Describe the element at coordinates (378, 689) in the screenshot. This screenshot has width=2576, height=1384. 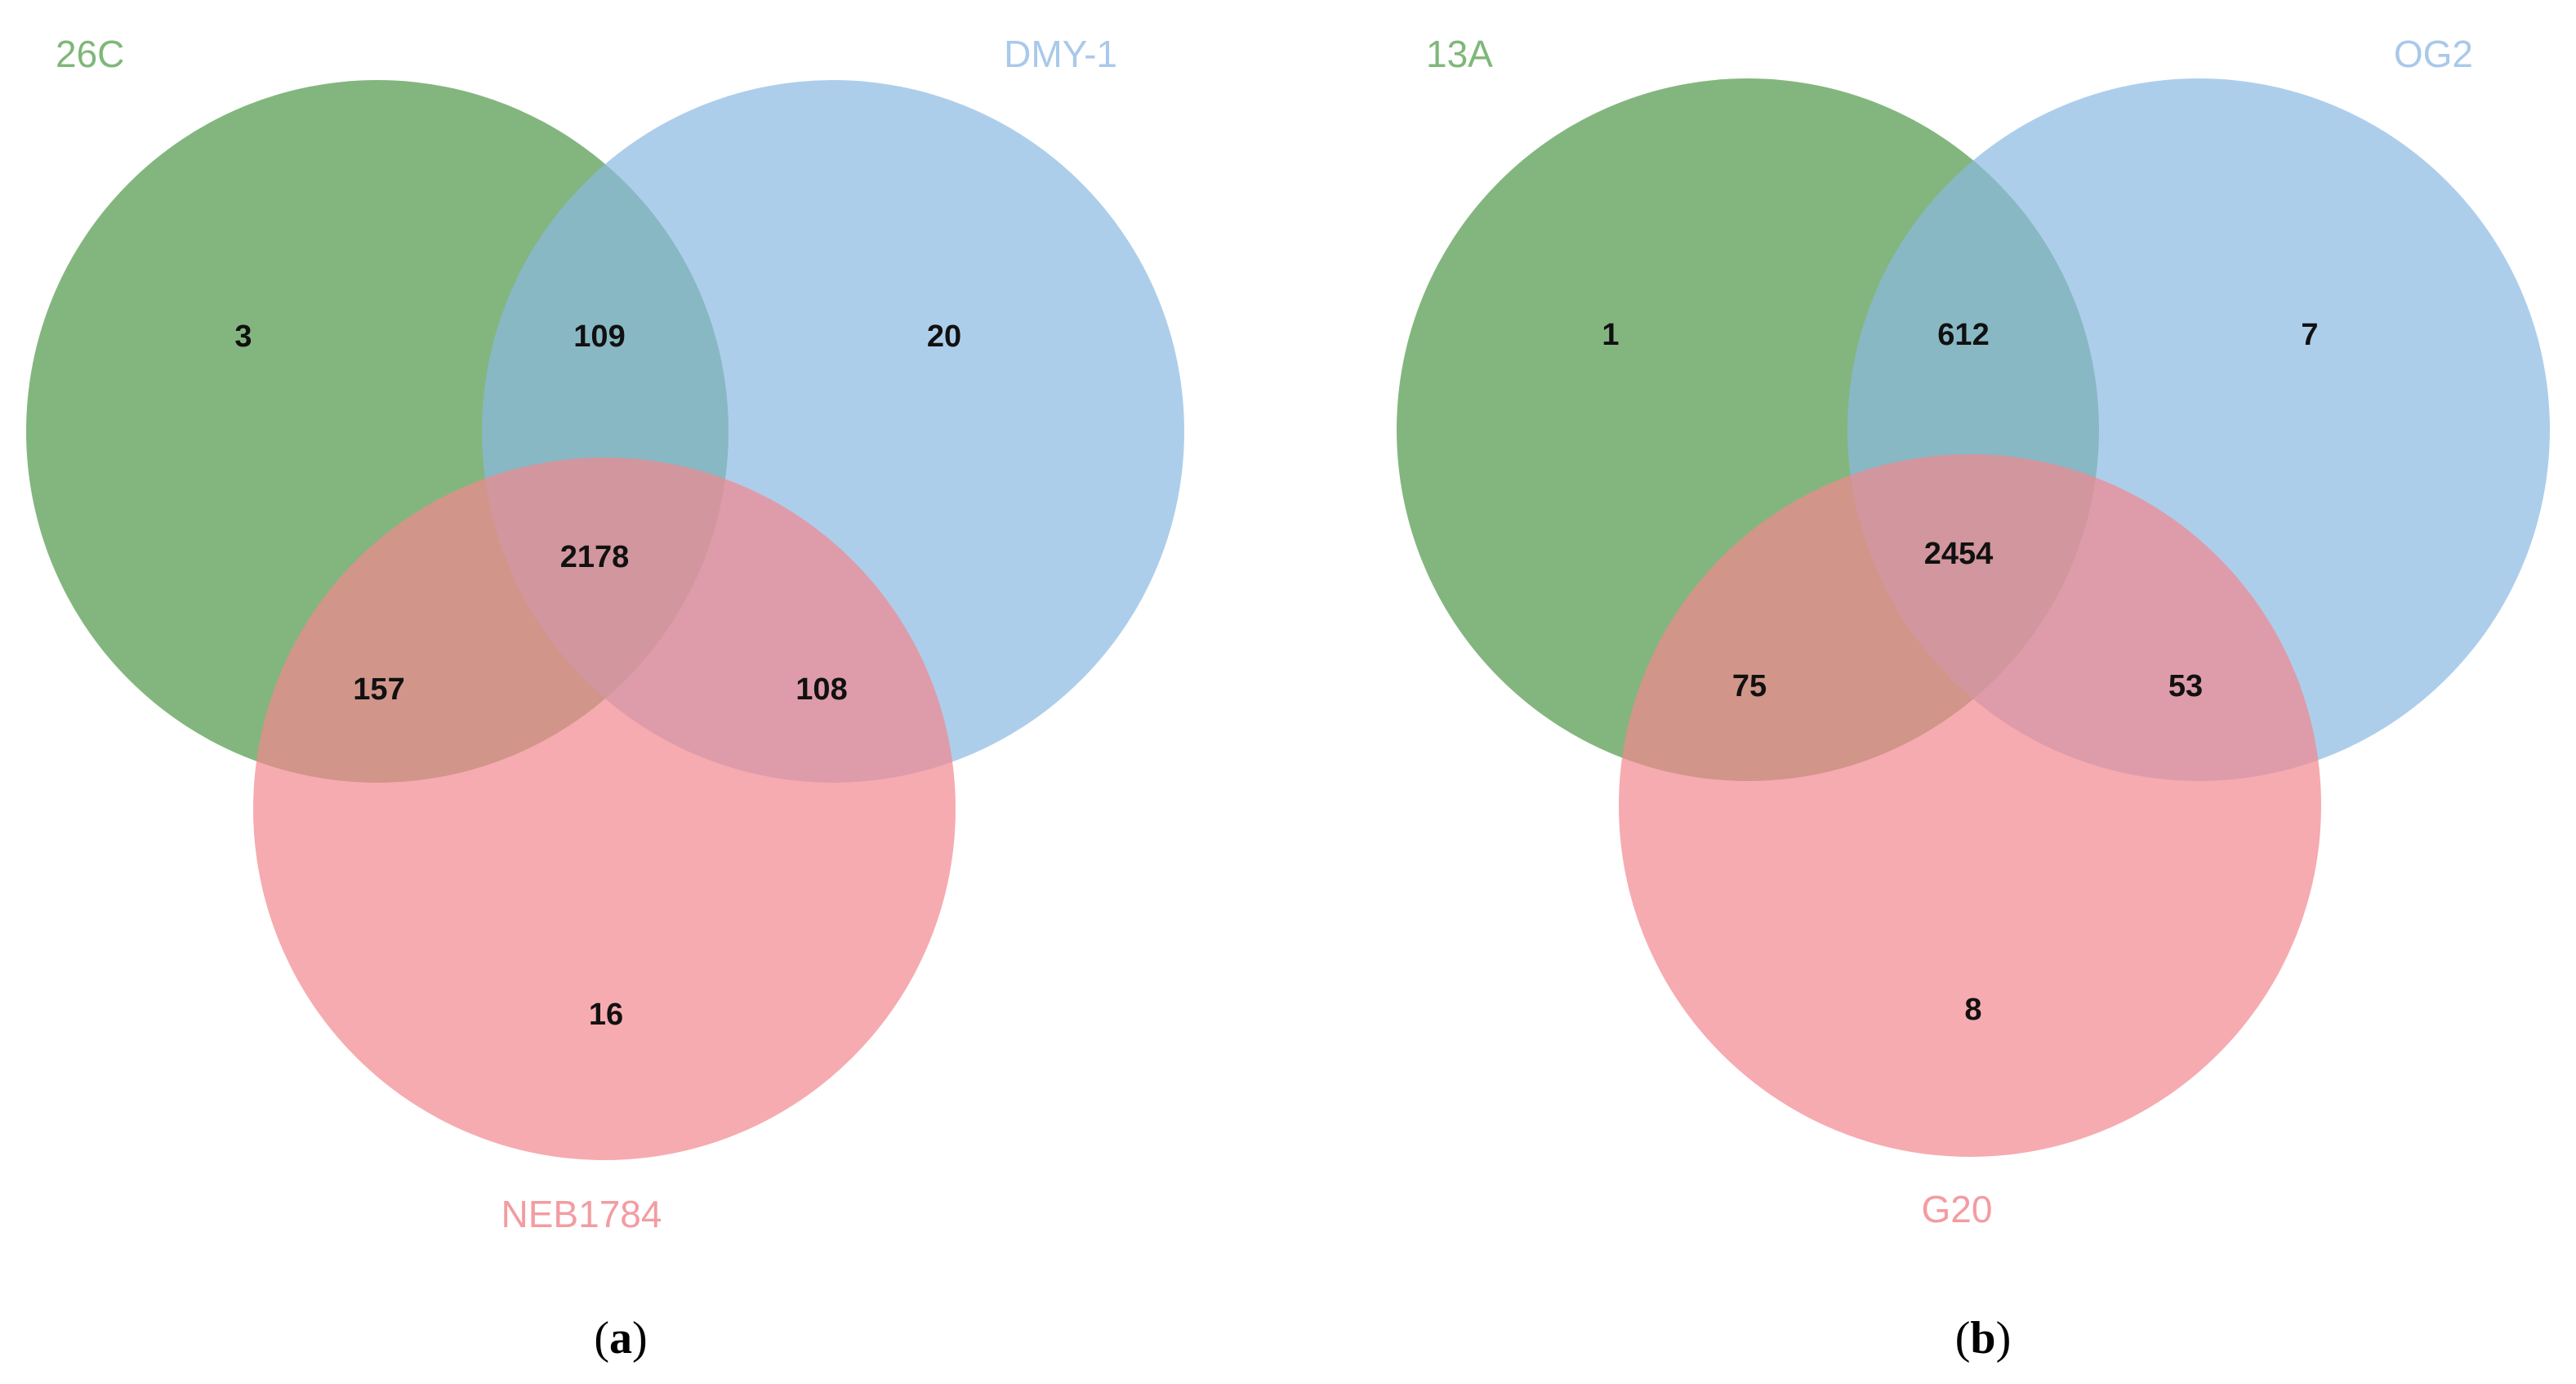
I see `count-26c-neb1784: 157` at that location.